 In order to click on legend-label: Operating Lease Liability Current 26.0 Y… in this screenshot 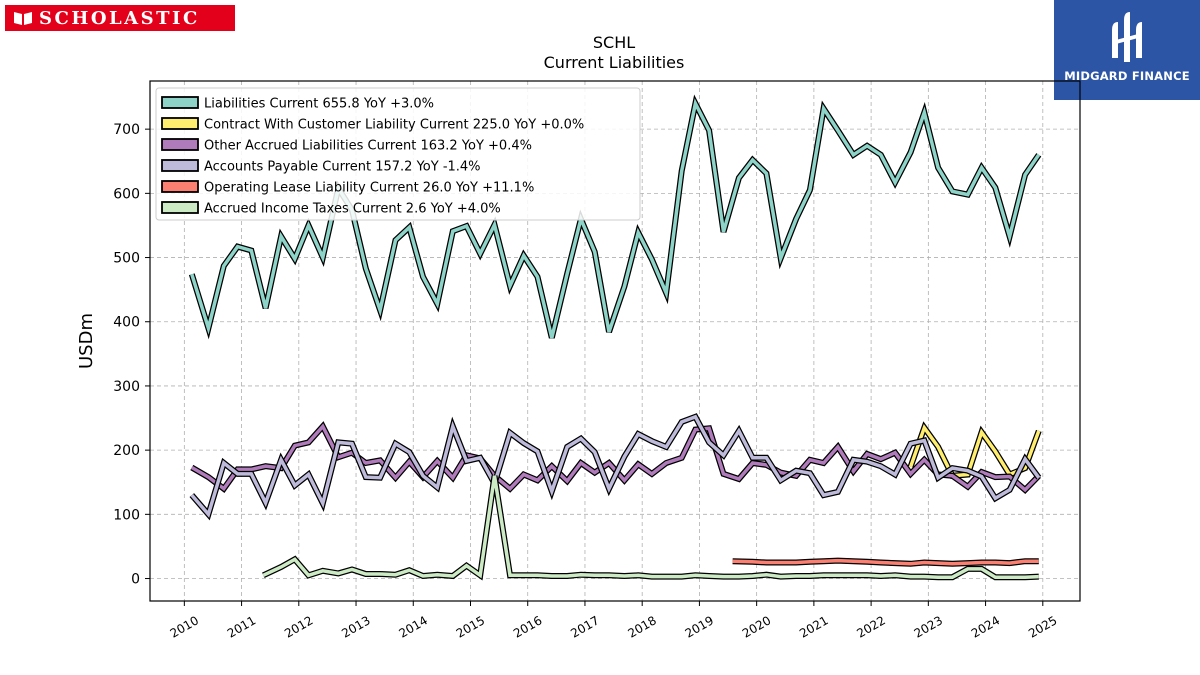, I will do `click(369, 188)`.